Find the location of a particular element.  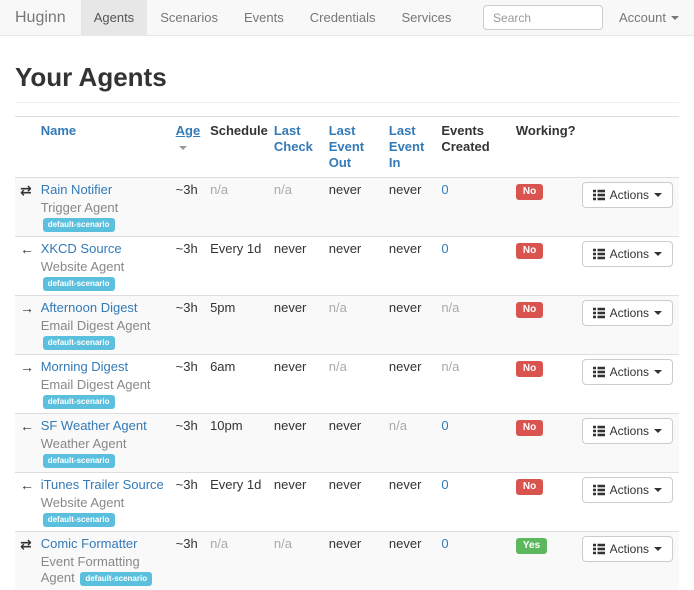

nav-item-scenarios: Scenarios is located at coordinates (189, 17).